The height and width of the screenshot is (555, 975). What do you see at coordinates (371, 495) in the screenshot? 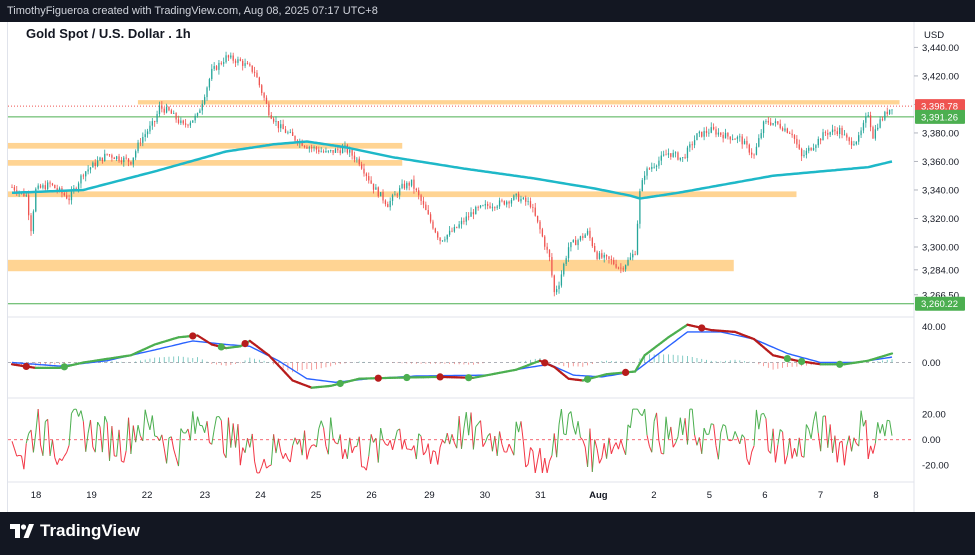
I see `time-label-6: 26` at bounding box center [371, 495].